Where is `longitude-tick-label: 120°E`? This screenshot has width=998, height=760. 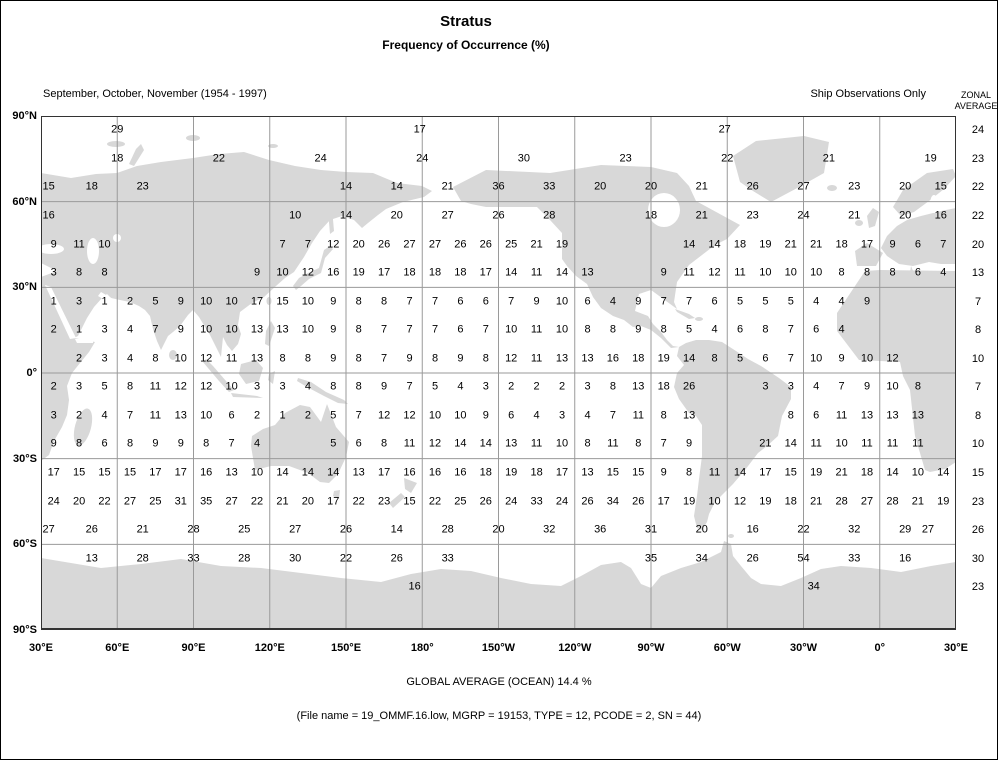
longitude-tick-label: 120°E is located at coordinates (269, 648).